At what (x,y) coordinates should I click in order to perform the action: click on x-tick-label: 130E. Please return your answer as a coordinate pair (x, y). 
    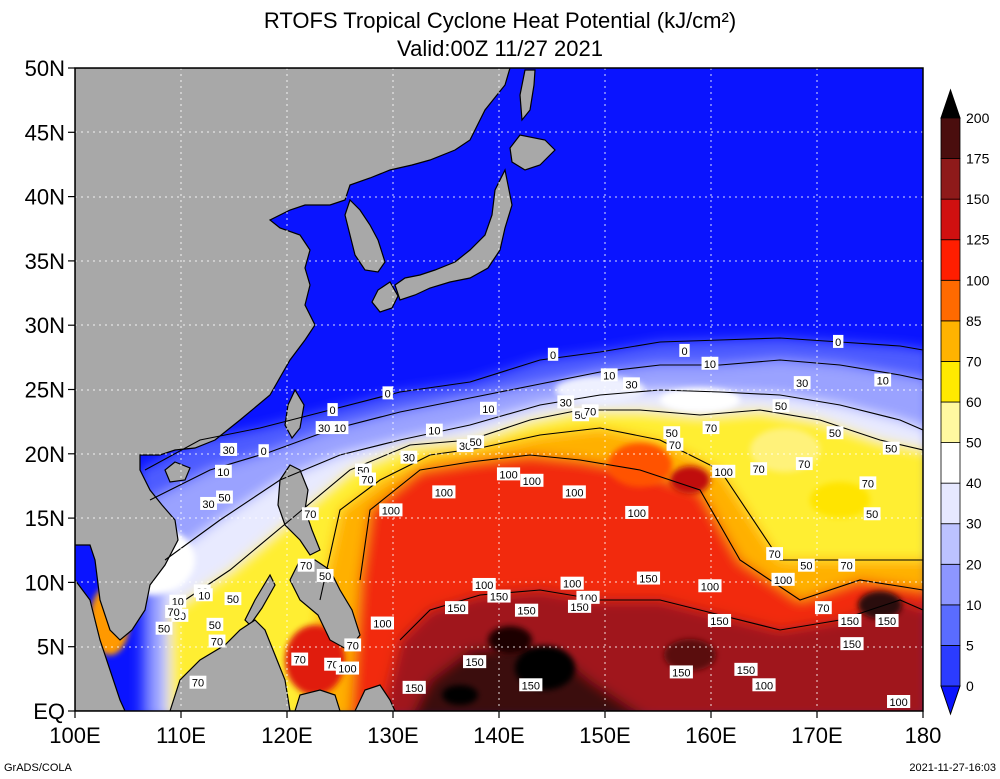
    Looking at the image, I should click on (392, 735).